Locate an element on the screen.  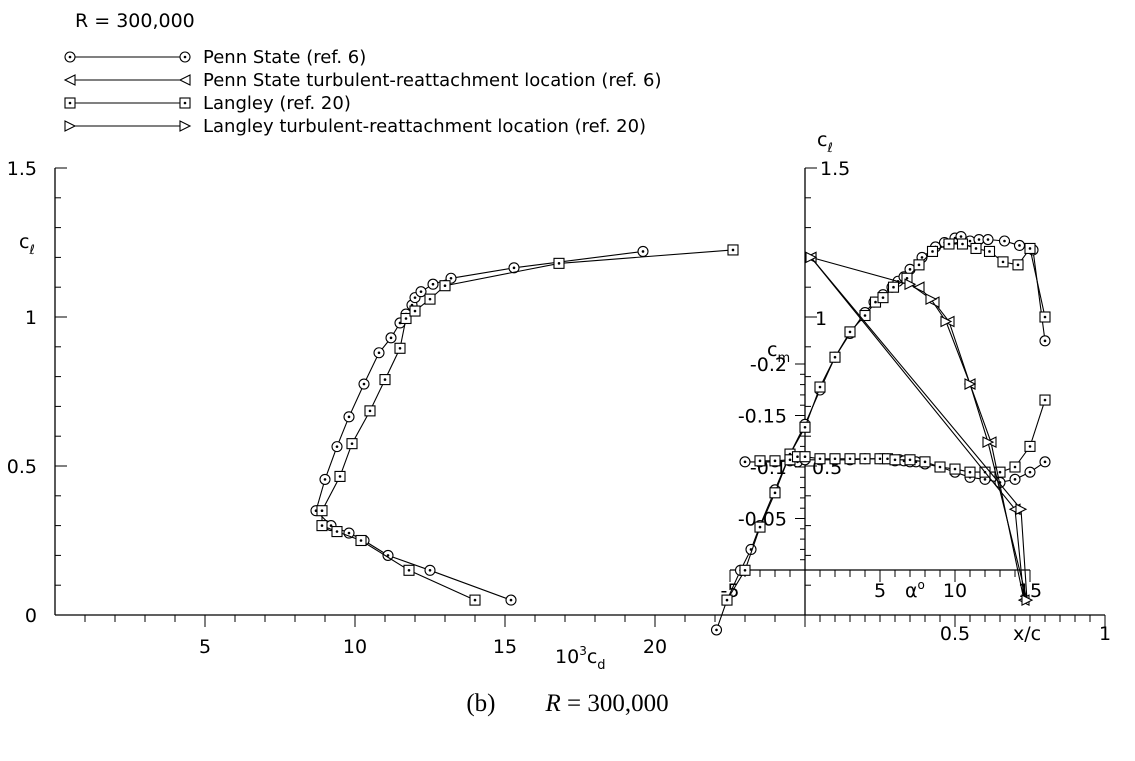
cm-tick-label: -0.2 is located at coordinates (768, 365).